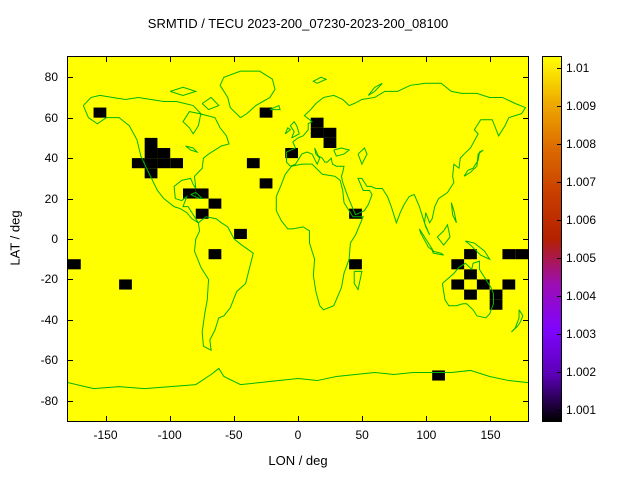  What do you see at coordinates (581, 105) in the screenshot?
I see `colorbar-tick-label: 1.009` at bounding box center [581, 105].